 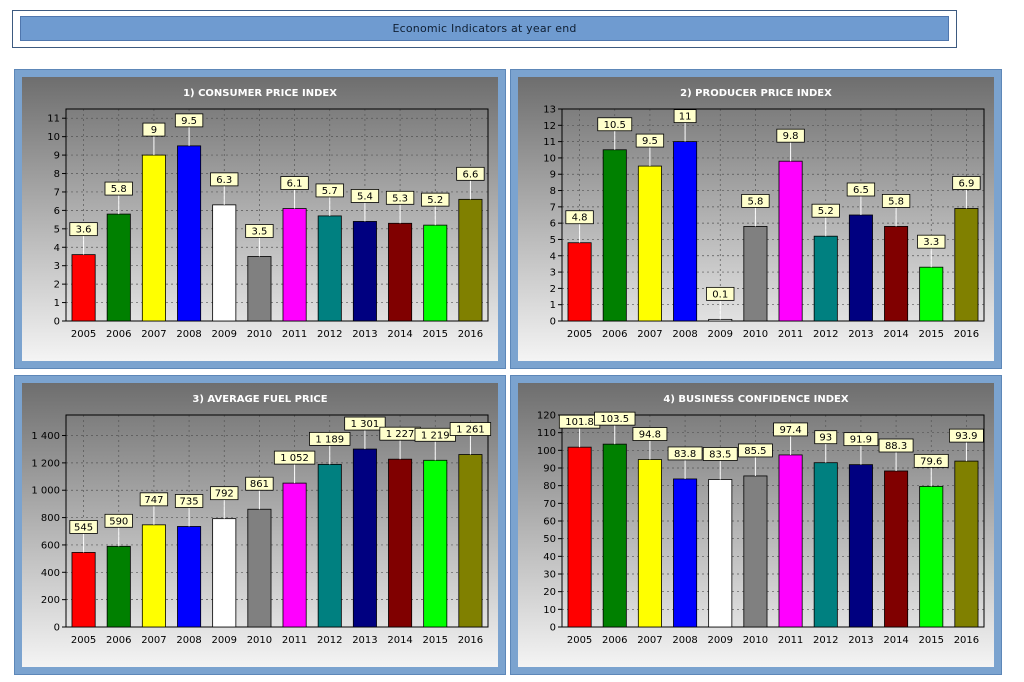 I want to click on bar-2014, so click(x=400, y=543).